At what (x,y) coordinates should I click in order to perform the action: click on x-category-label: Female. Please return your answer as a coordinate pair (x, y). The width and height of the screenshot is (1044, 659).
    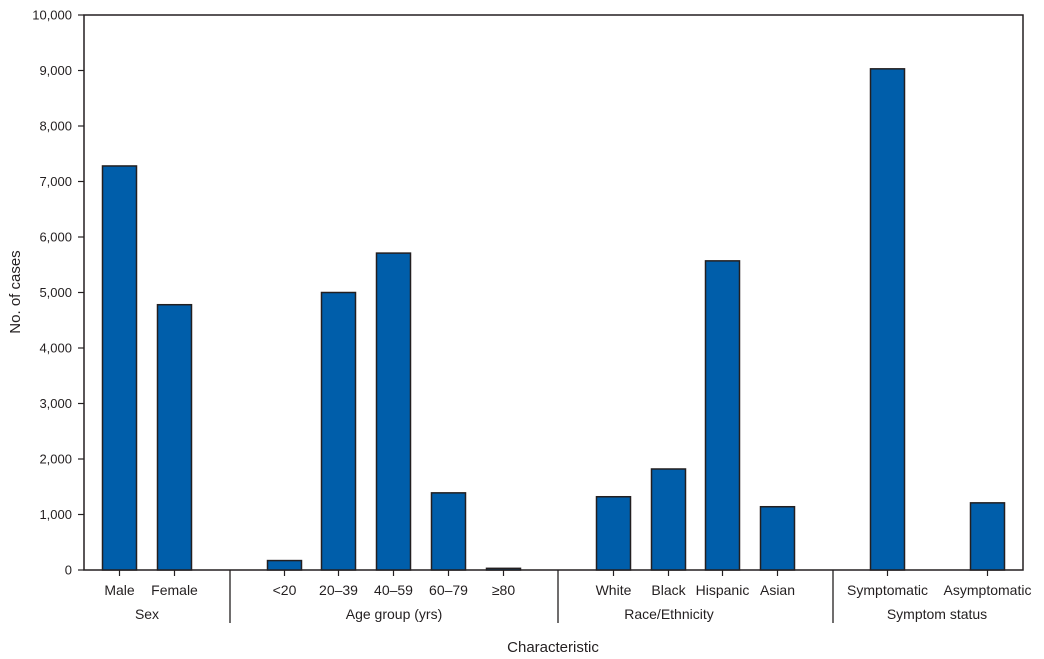
    Looking at the image, I should click on (174, 590).